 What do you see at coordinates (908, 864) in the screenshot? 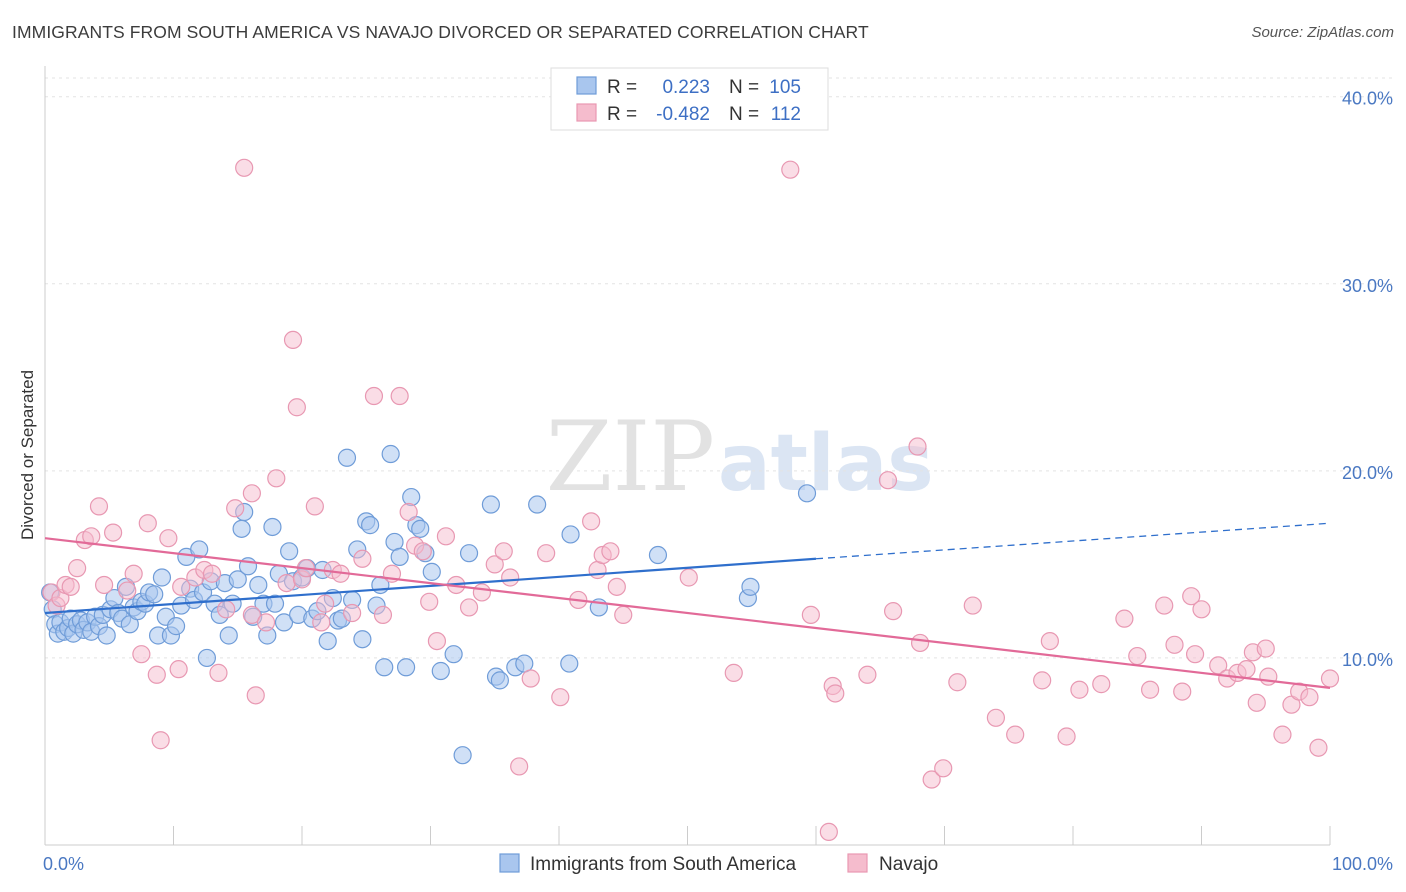
I see `bottom-legend-label-series2: Navajo` at bounding box center [908, 864].